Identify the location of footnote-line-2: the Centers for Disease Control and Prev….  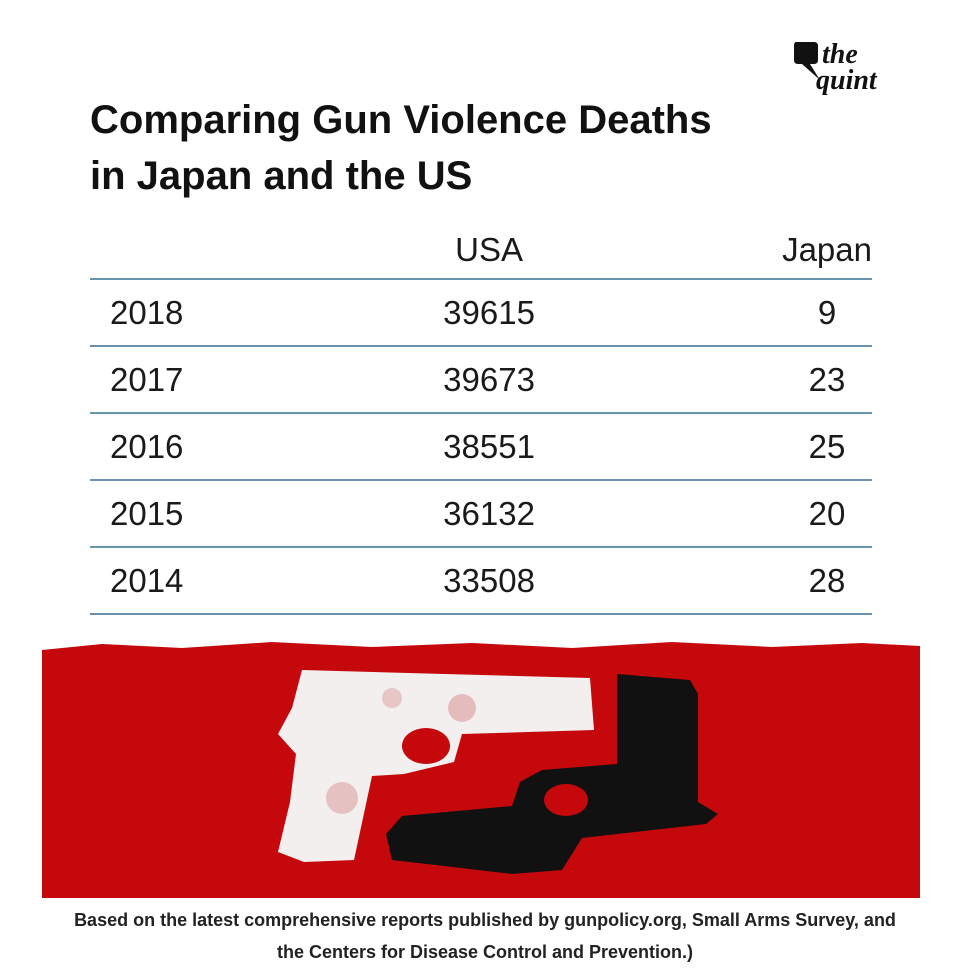
(485, 952).